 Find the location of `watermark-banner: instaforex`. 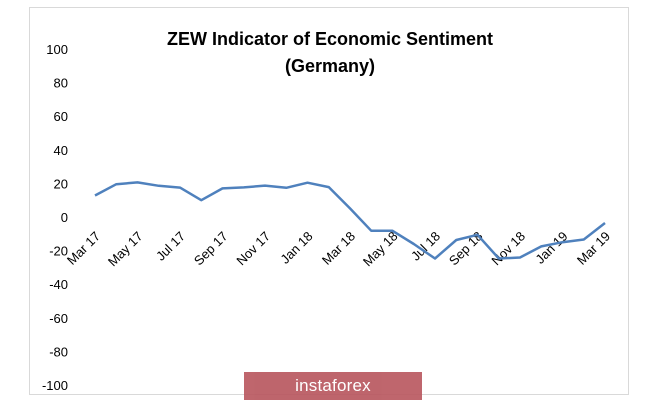

watermark-banner: instaforex is located at coordinates (333, 386).